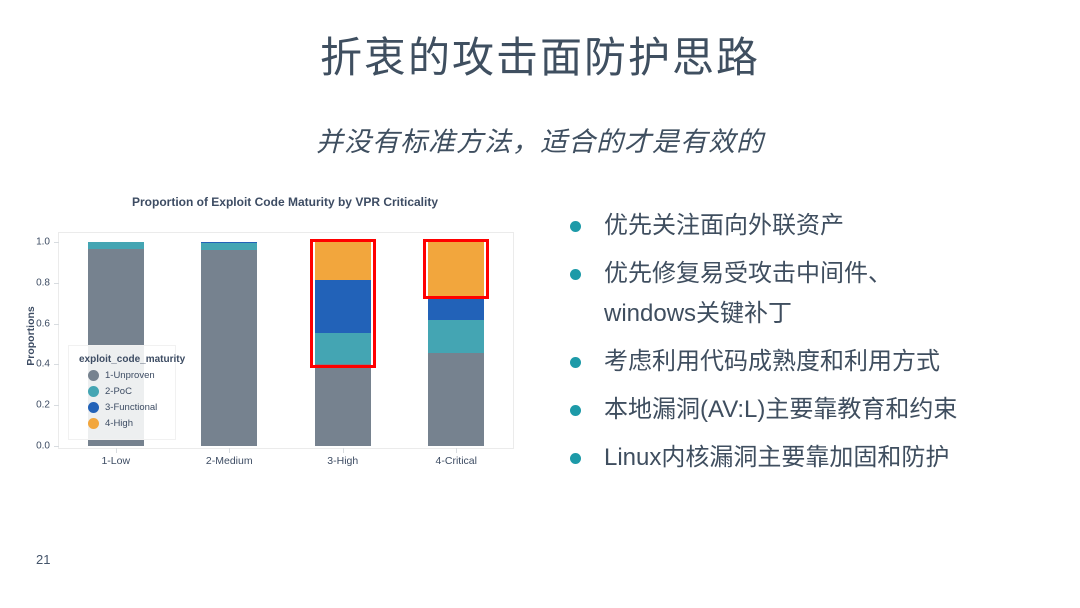  Describe the element at coordinates (43, 283) in the screenshot. I see `y-axis-tick-label: 0.8` at that location.